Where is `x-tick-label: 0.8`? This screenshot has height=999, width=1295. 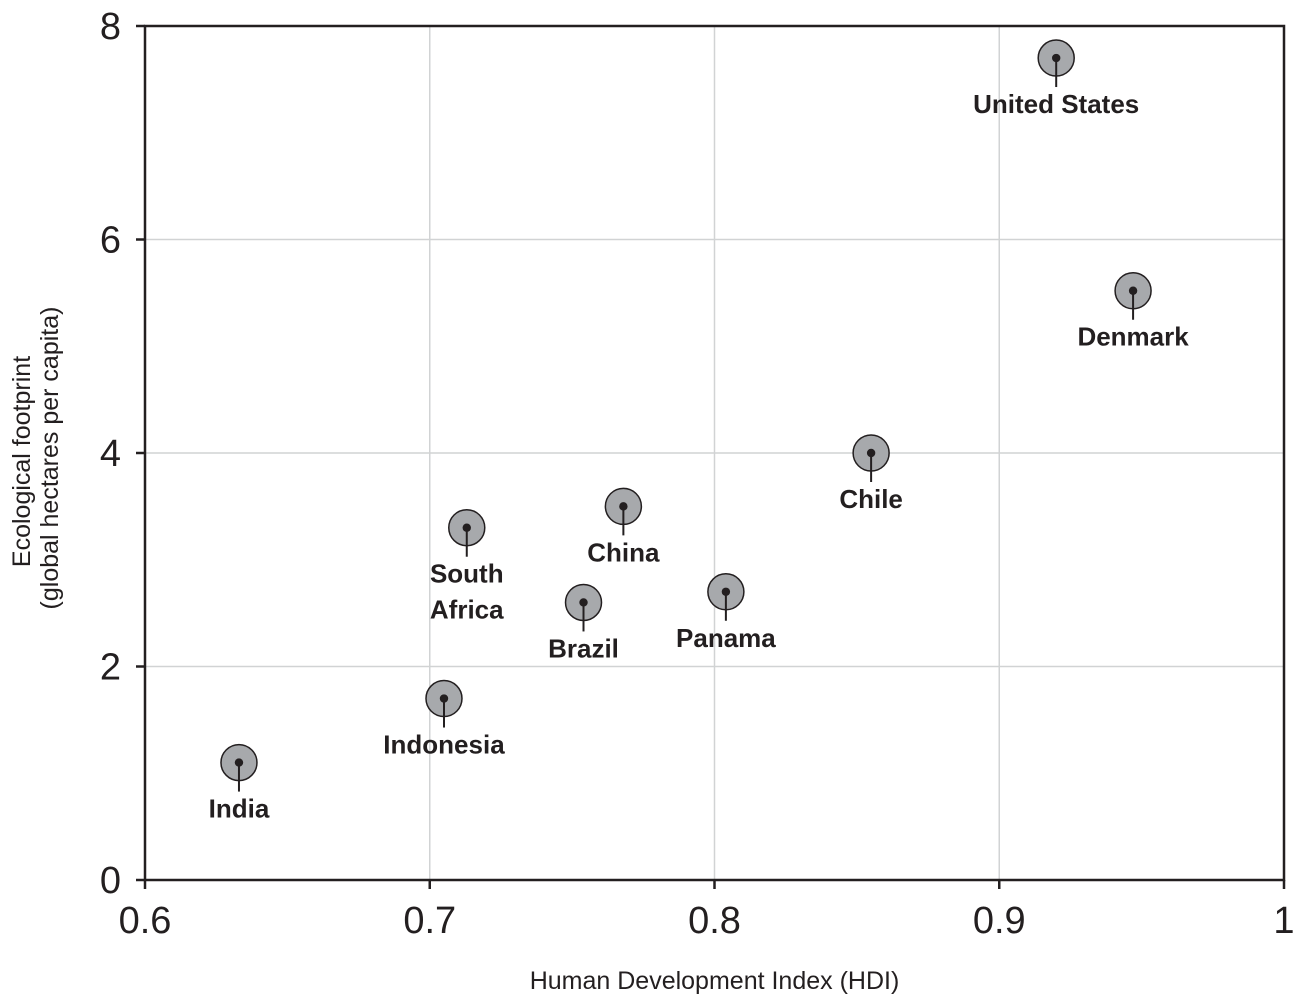
x-tick-label: 0.8 is located at coordinates (714, 921).